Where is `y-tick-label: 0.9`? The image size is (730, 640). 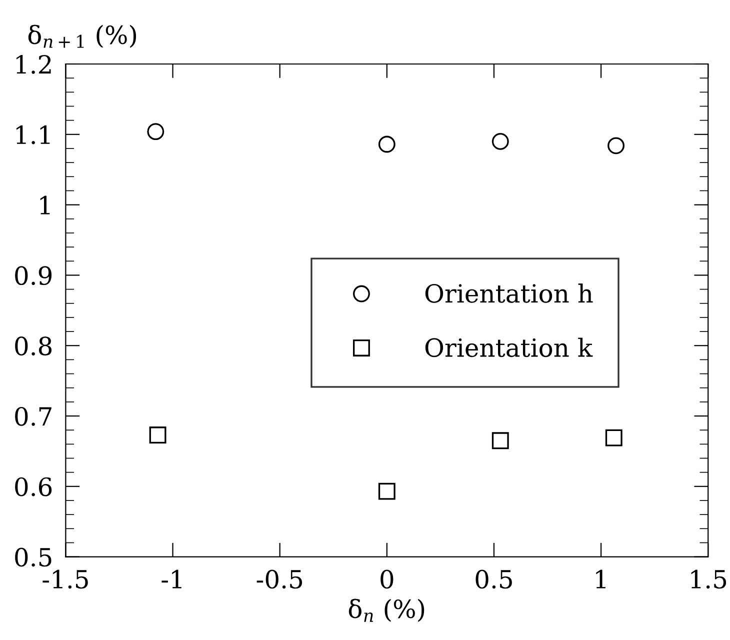
y-tick-label: 0.9 is located at coordinates (33, 276).